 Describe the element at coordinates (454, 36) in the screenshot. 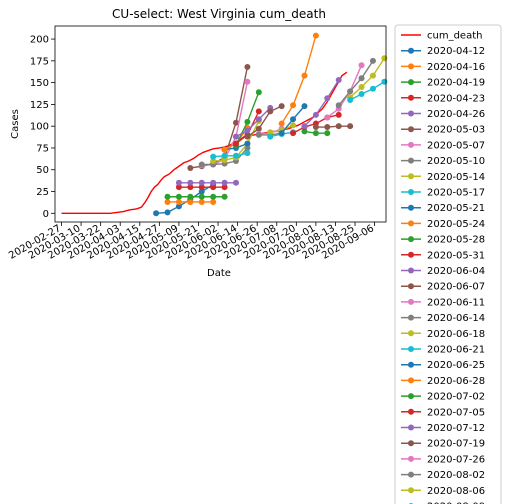

I see `legend-label: cum_death` at that location.